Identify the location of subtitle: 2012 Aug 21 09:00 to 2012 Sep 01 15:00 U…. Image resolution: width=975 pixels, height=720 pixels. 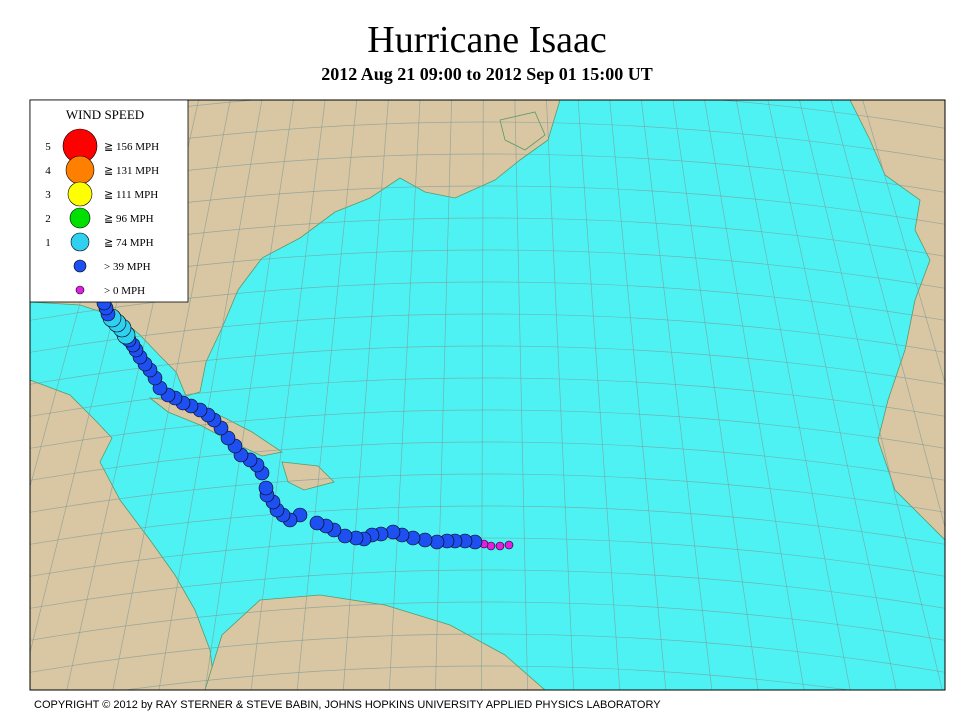
(487, 74).